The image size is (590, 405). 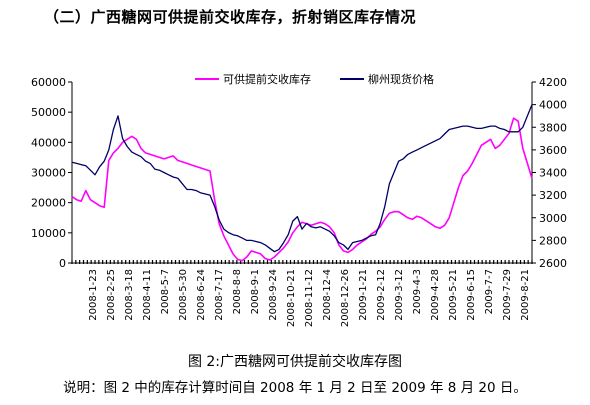 What do you see at coordinates (435, 295) in the screenshot?
I see `x-tick-label: 2009-4-28` at bounding box center [435, 295].